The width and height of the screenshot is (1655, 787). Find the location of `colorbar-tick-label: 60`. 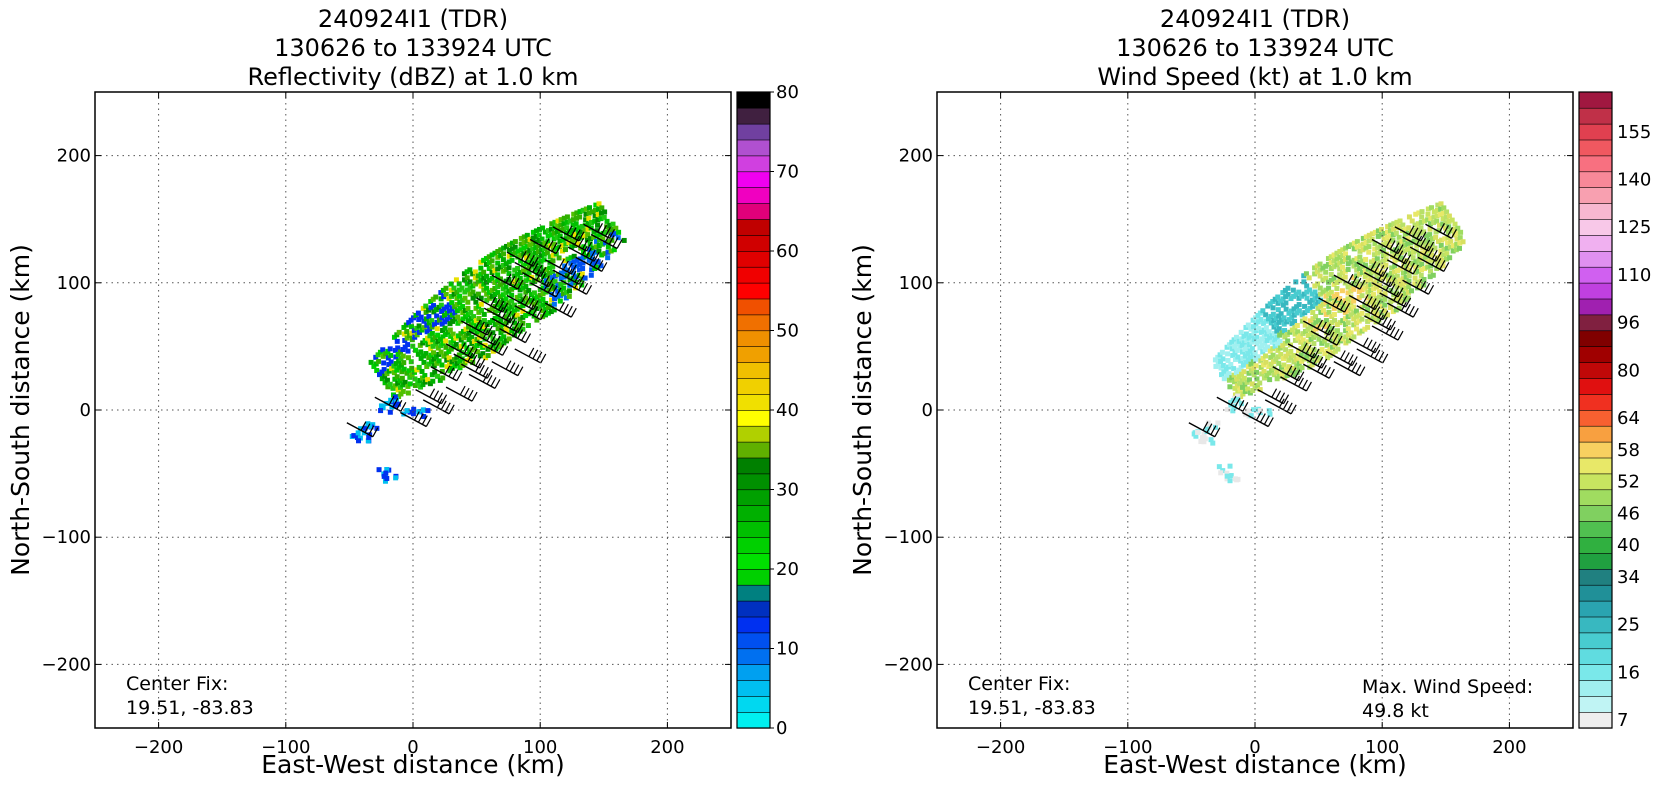

colorbar-tick-label: 60 is located at coordinates (787, 251).